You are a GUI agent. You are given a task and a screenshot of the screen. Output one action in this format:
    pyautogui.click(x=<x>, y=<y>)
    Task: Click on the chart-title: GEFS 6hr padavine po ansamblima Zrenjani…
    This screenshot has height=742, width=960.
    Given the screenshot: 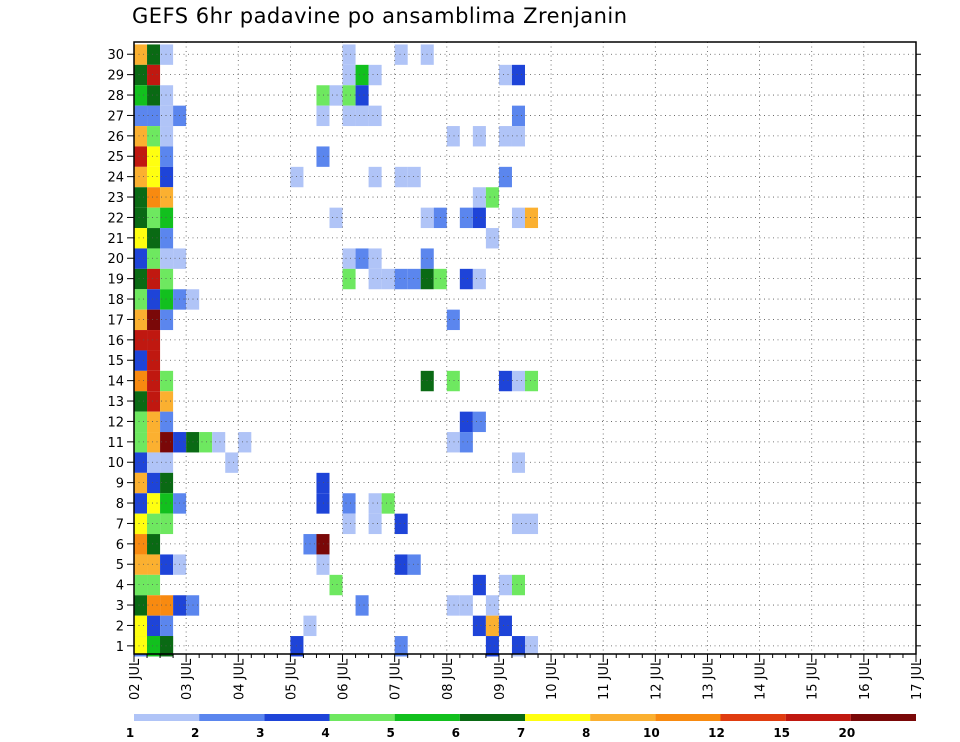 What is the action you would take?
    pyautogui.click(x=380, y=16)
    